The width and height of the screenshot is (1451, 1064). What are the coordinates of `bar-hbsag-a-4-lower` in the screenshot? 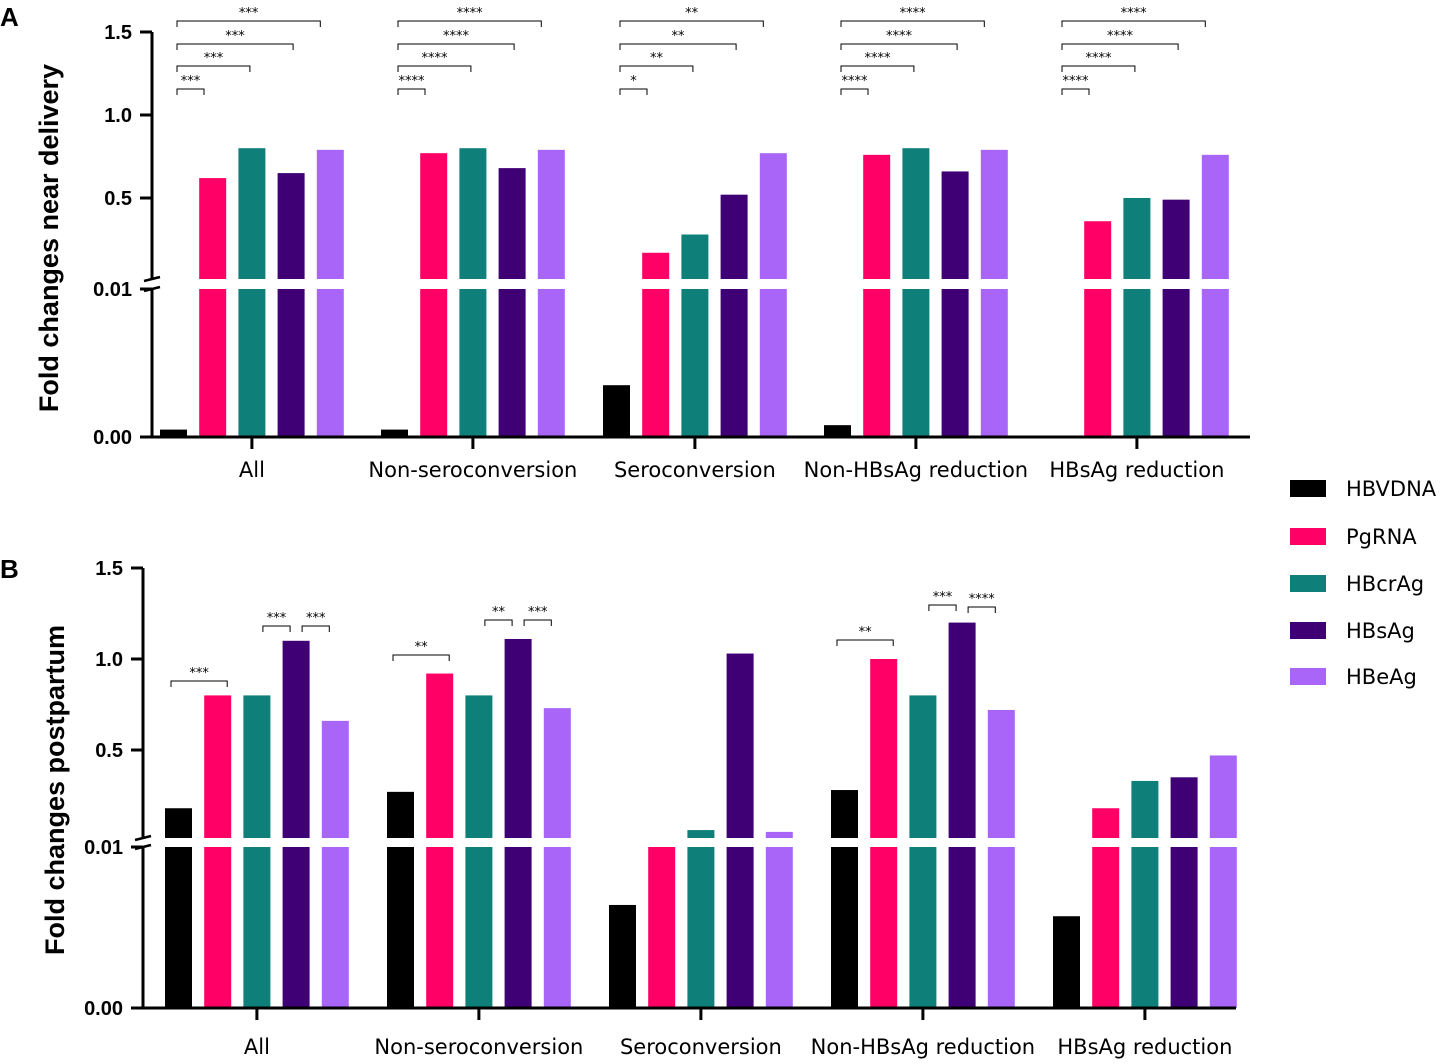 It's located at (1176, 363).